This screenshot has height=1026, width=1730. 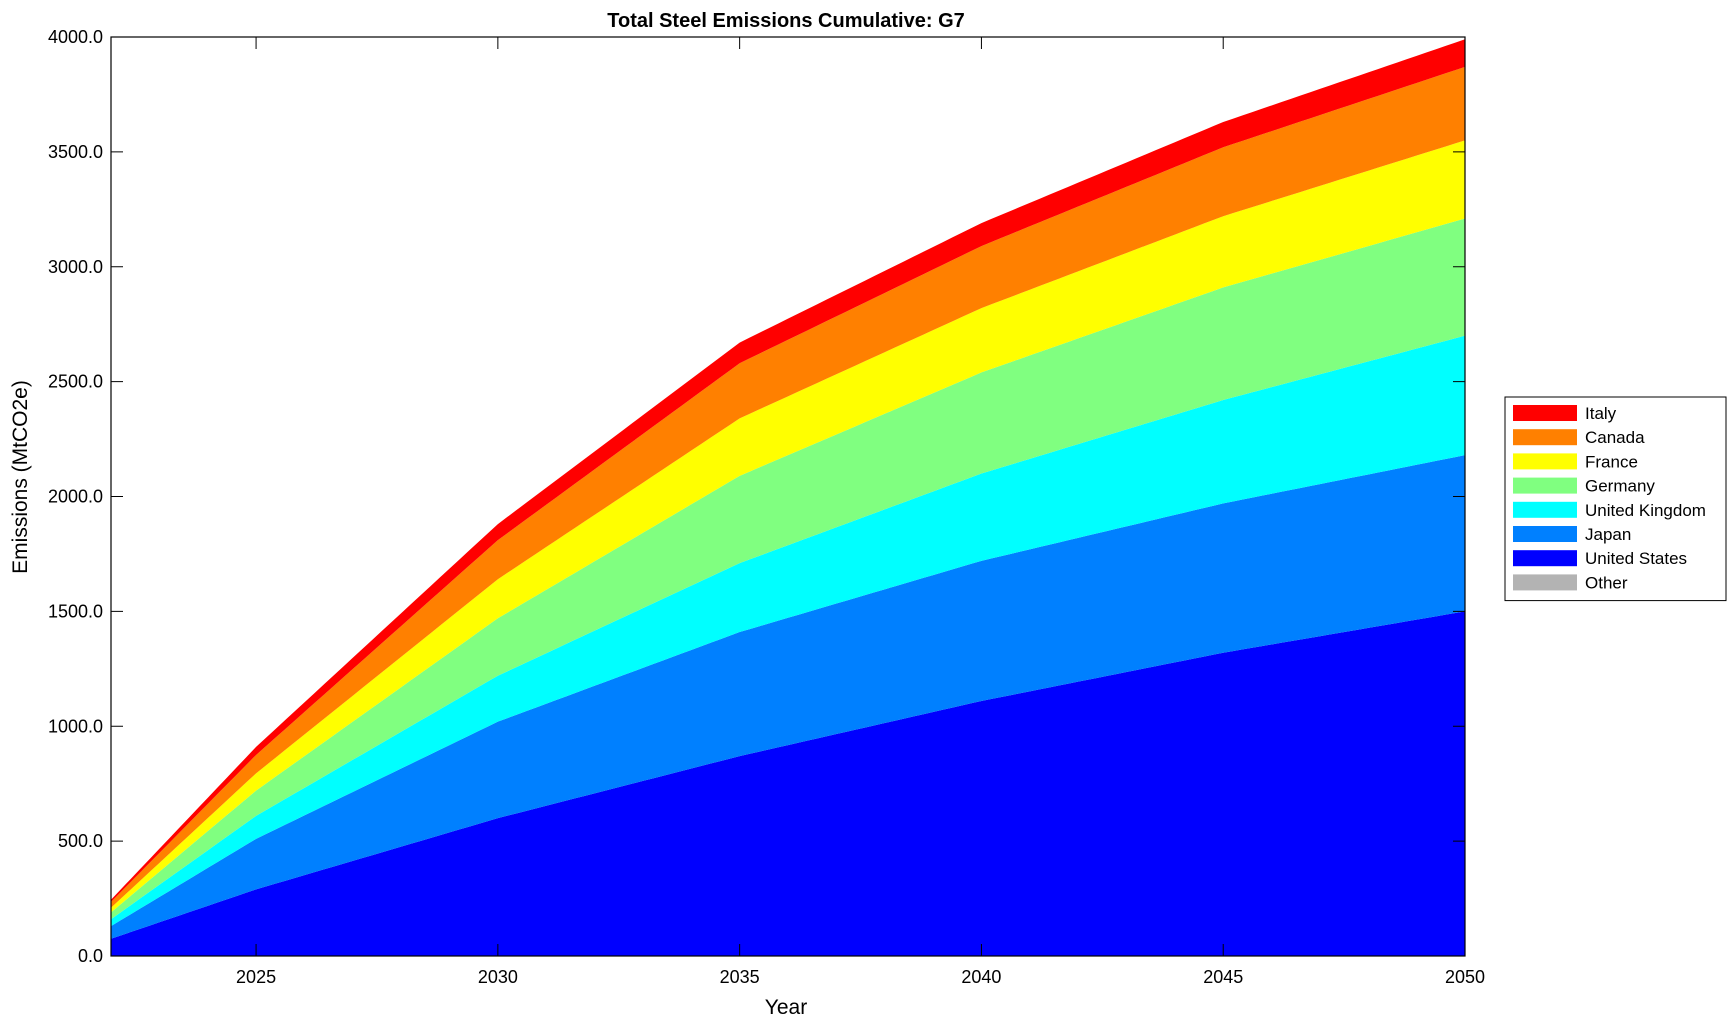 What do you see at coordinates (1606, 582) in the screenshot?
I see `legend-label-other: Other` at bounding box center [1606, 582].